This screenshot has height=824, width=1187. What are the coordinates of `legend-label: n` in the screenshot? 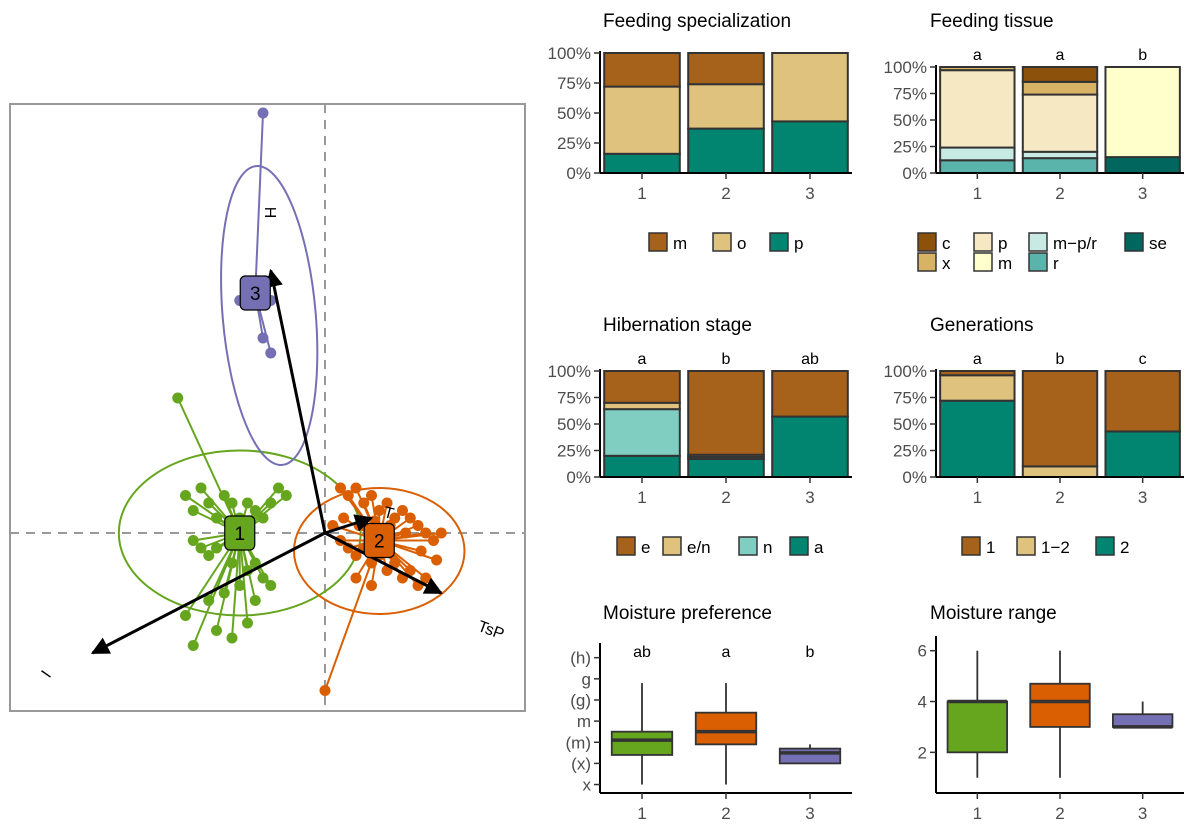 It's located at (767, 547).